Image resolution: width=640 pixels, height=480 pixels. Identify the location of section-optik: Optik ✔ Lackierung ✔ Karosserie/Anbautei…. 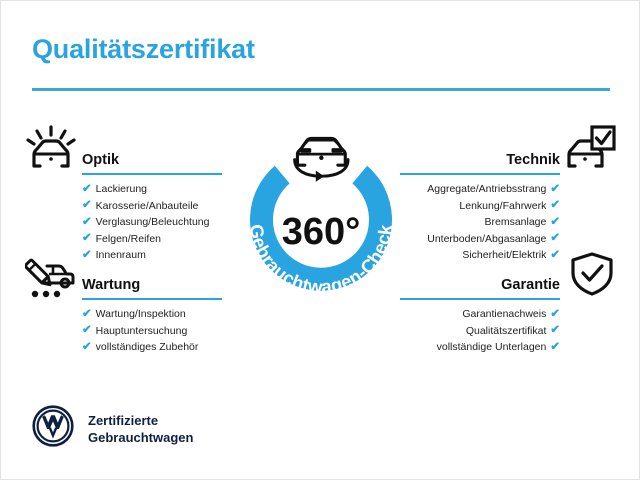
(124, 193).